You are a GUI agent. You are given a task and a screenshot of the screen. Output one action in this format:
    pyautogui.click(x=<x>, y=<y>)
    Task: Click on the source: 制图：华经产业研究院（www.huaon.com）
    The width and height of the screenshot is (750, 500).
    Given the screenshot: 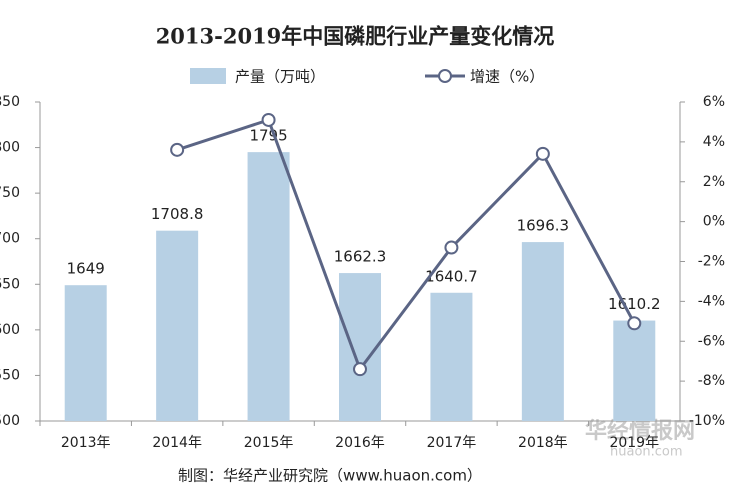 What is the action you would take?
    pyautogui.click(x=330, y=476)
    